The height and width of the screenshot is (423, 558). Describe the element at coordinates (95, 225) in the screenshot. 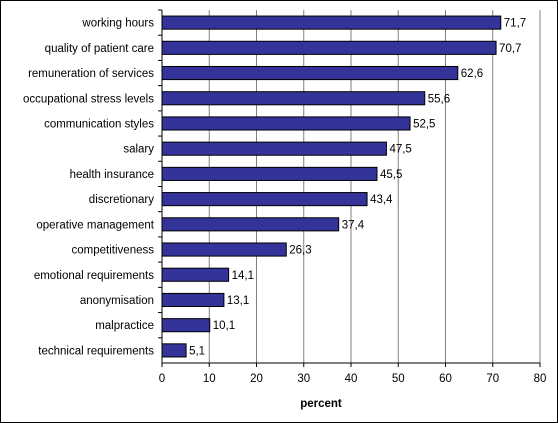

I see `category-label: operative management` at that location.